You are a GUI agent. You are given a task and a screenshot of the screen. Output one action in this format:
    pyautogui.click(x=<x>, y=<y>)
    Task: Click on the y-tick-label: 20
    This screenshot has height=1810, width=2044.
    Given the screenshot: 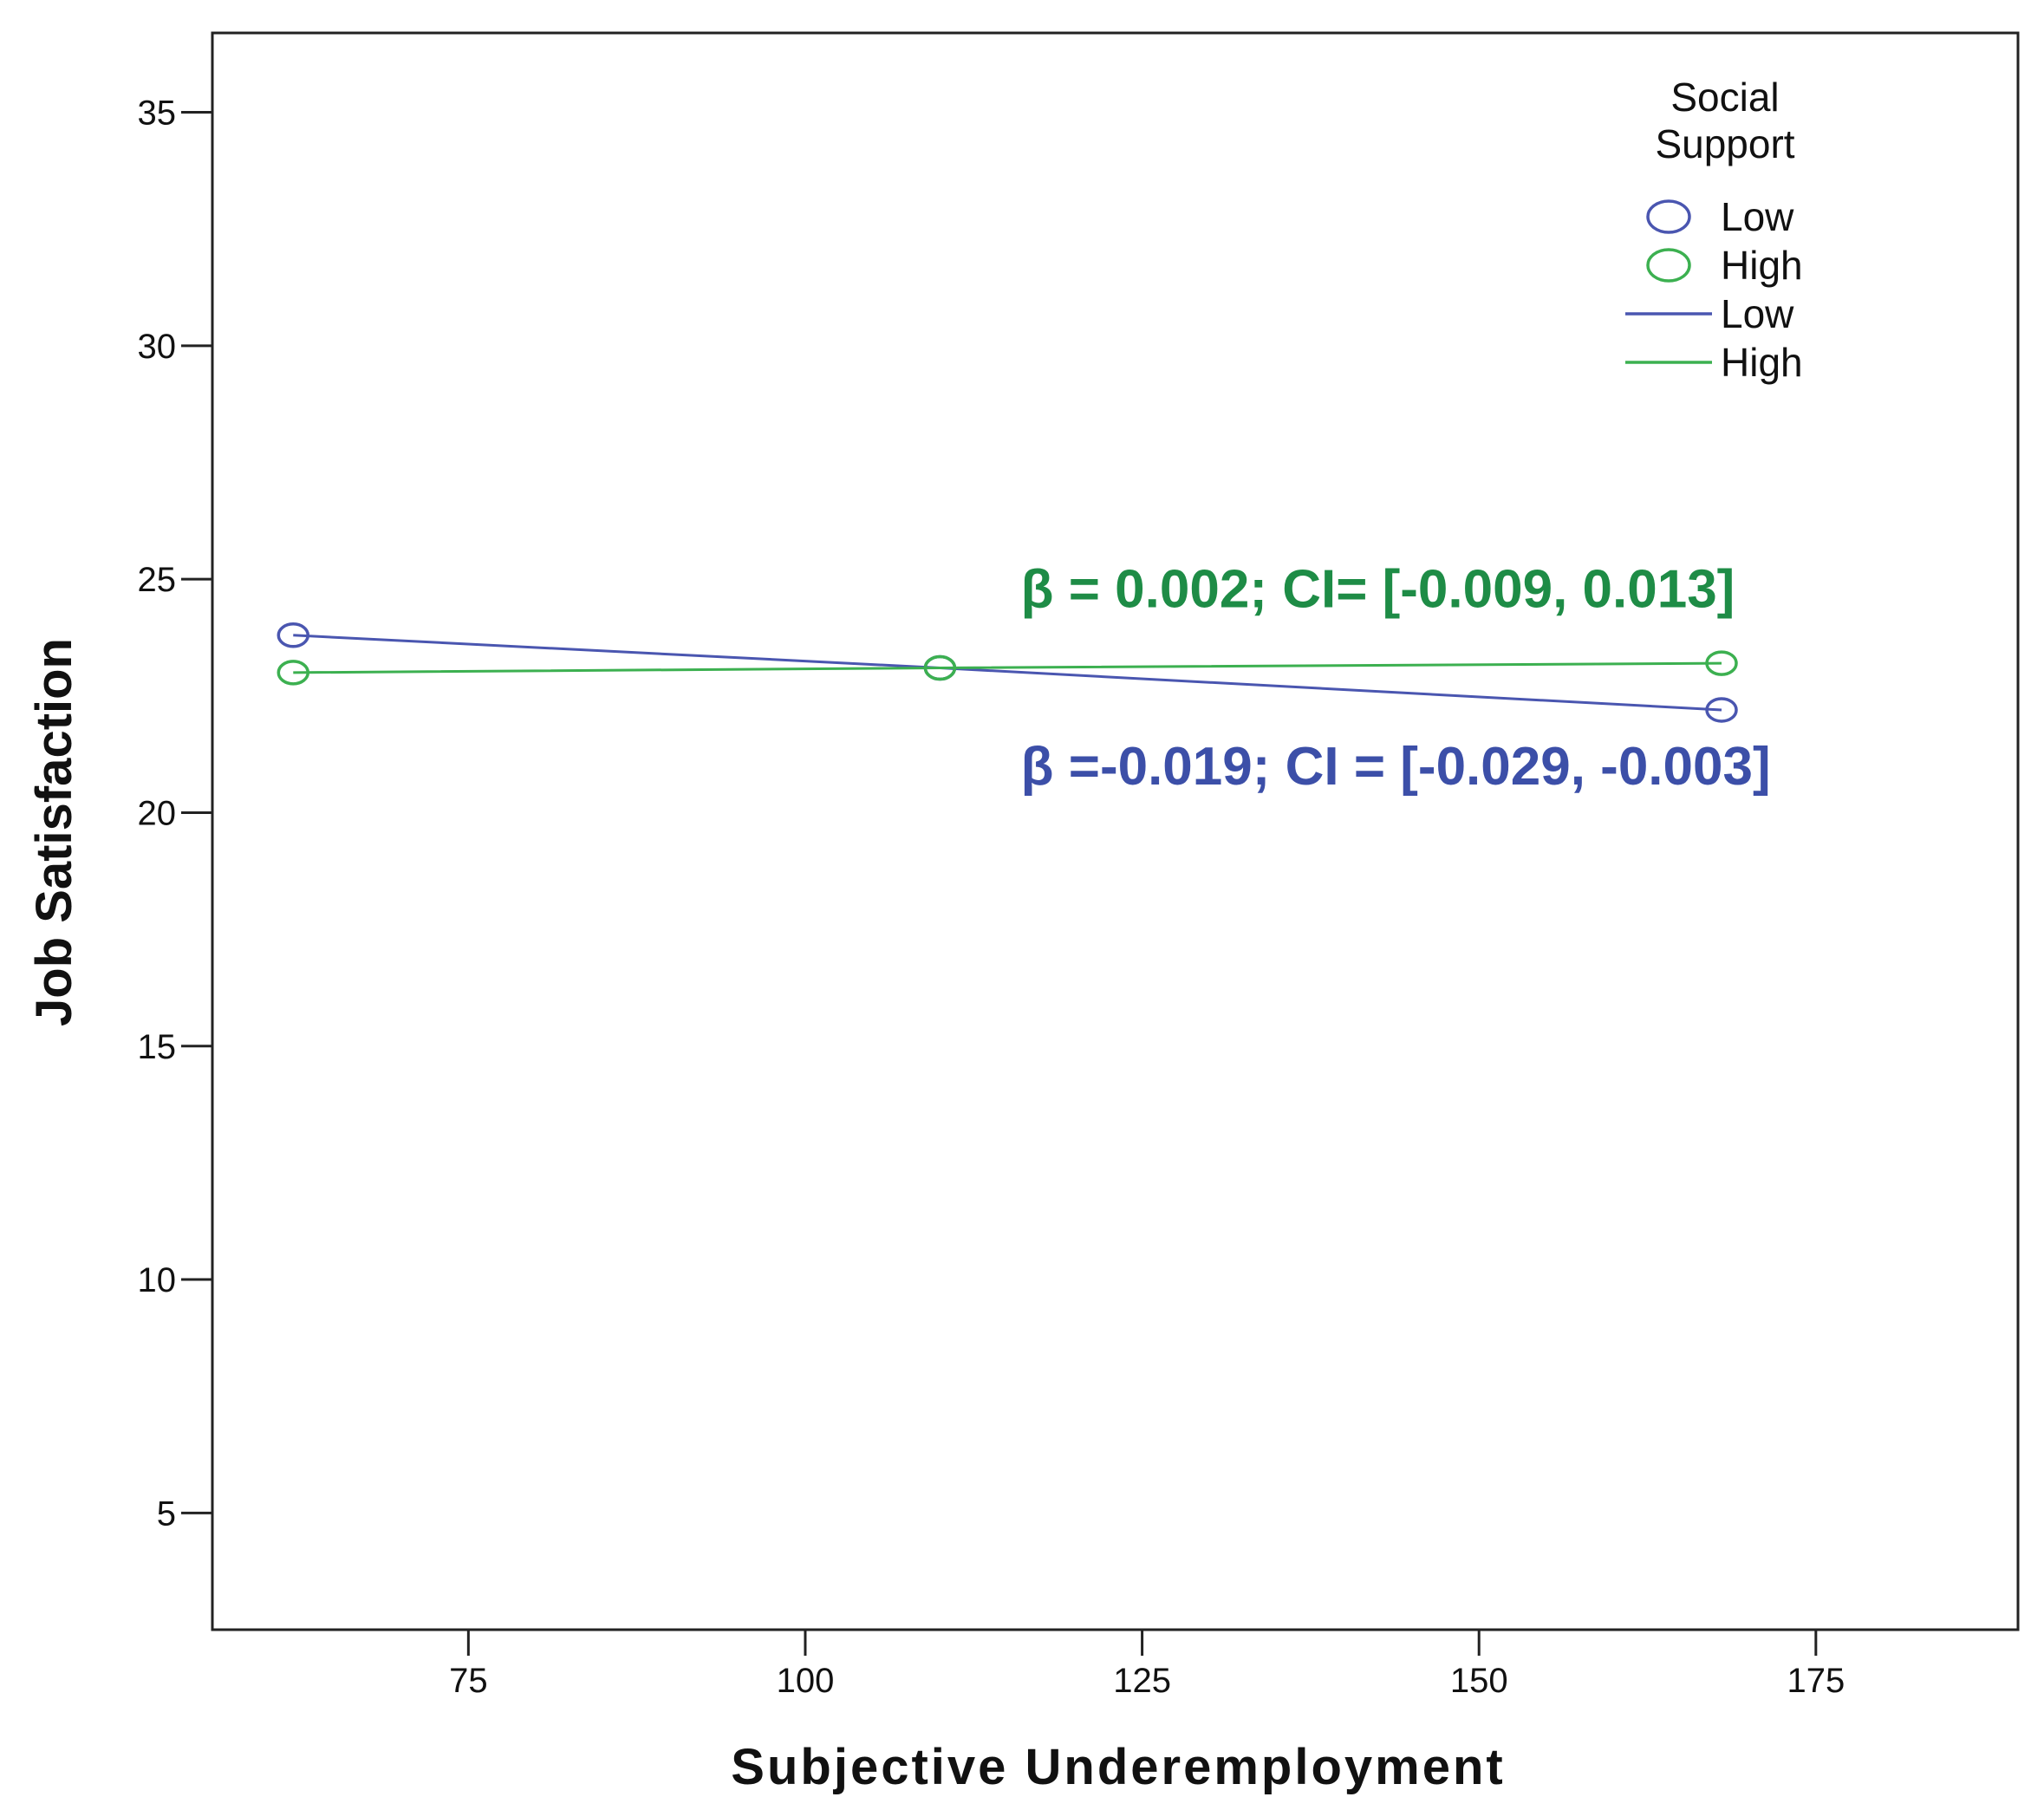 What is the action you would take?
    pyautogui.click(x=157, y=813)
    